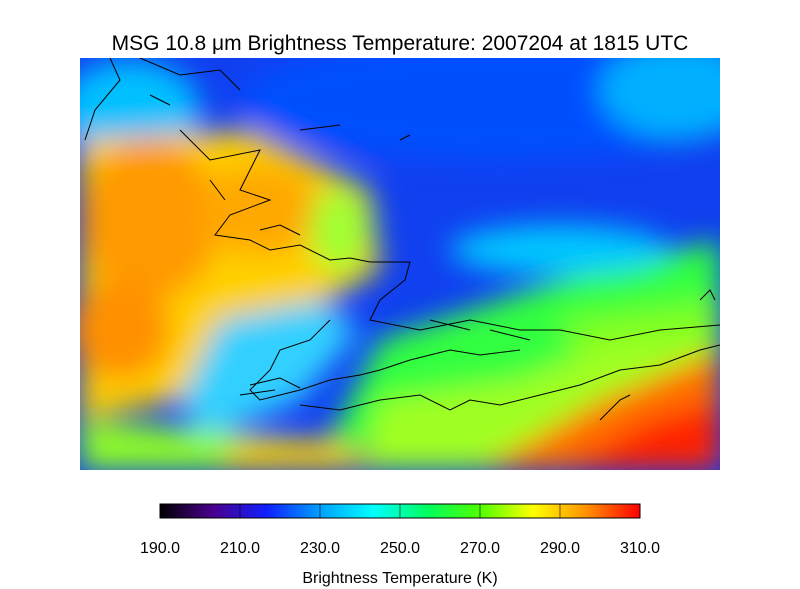  What do you see at coordinates (560, 548) in the screenshot?
I see `colorbar-tick-label: 290.0` at bounding box center [560, 548].